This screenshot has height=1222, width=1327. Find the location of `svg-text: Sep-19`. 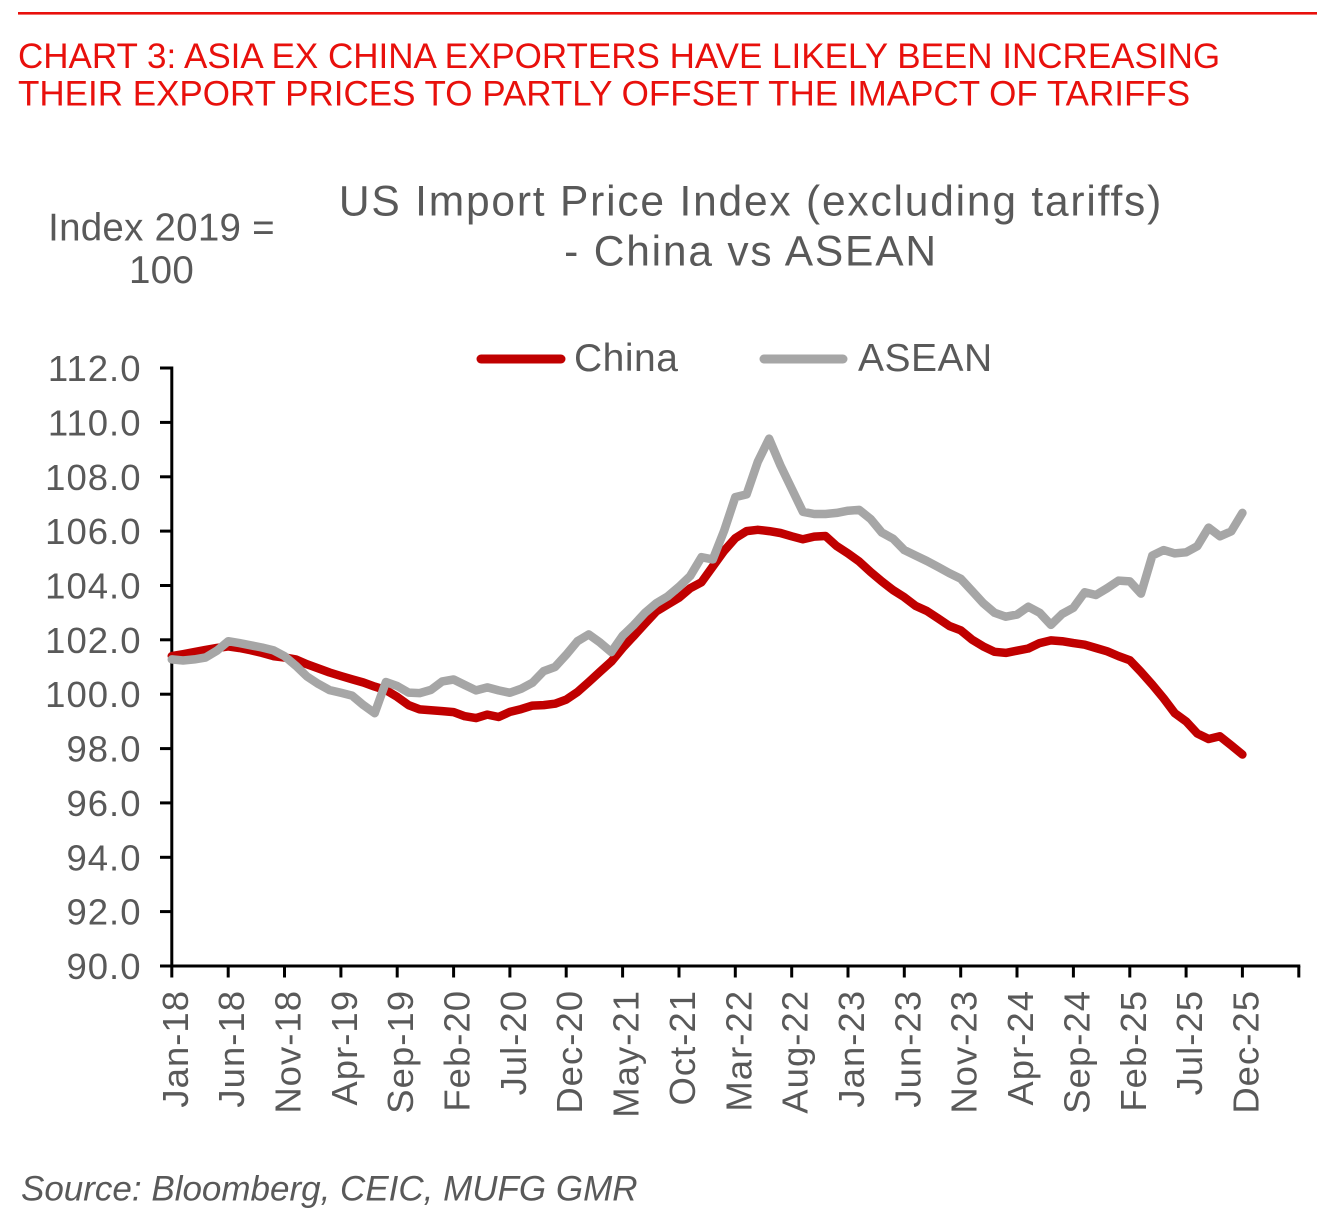

svg-text: Sep-19 is located at coordinates (400, 1052).